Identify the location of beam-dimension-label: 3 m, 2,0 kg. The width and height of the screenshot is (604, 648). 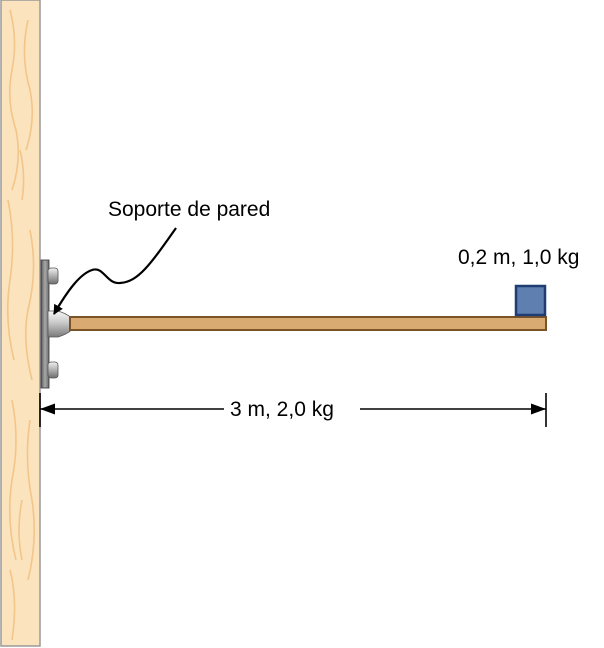
(282, 409).